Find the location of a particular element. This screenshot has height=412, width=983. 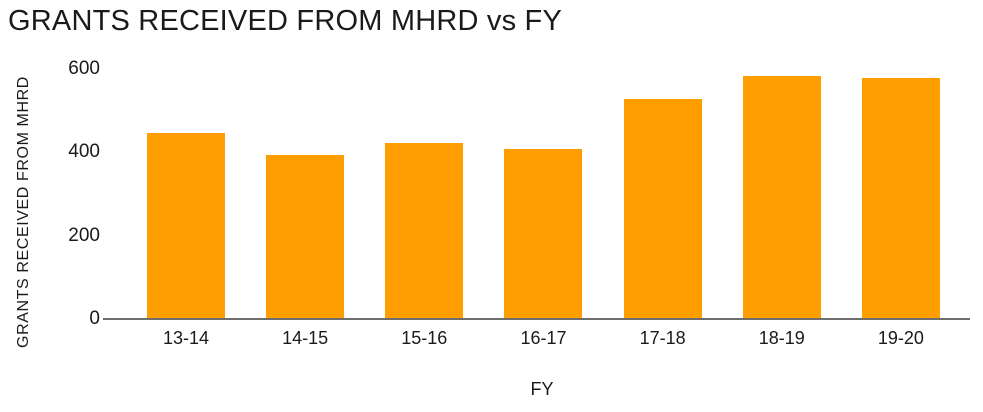

x-tick-17-18: 17-18 is located at coordinates (662, 338).